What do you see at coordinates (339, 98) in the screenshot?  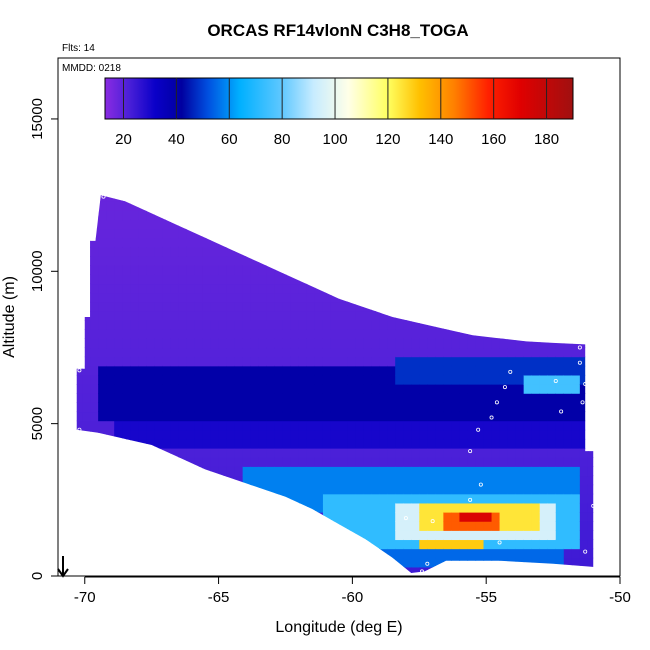 I see `colorbar-gradient` at bounding box center [339, 98].